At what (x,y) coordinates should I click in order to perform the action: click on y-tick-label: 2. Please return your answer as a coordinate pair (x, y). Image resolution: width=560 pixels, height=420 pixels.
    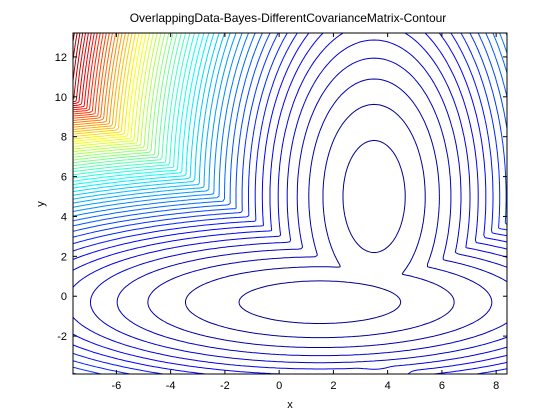
    Looking at the image, I should click on (64, 257).